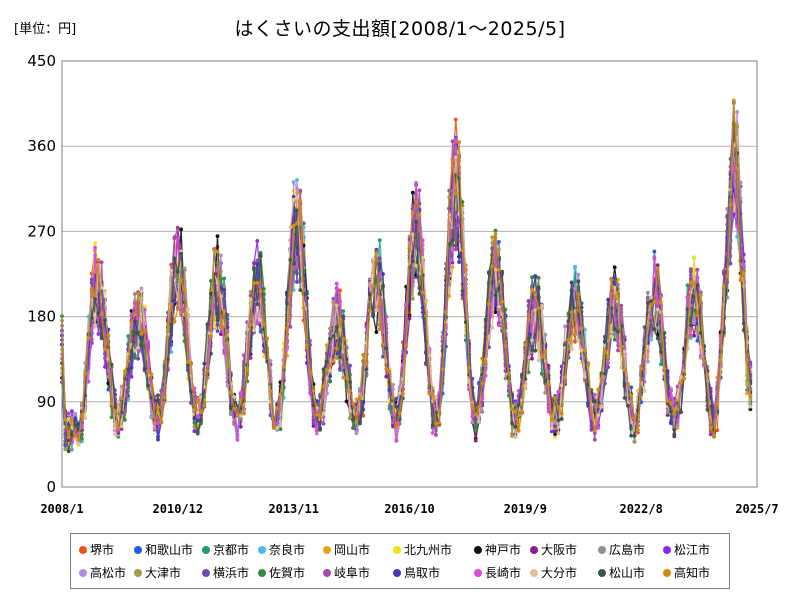 The width and height of the screenshot is (800, 600). What do you see at coordinates (169, 550) in the screenshot?
I see `legend-label: 和歌山市` at bounding box center [169, 550].